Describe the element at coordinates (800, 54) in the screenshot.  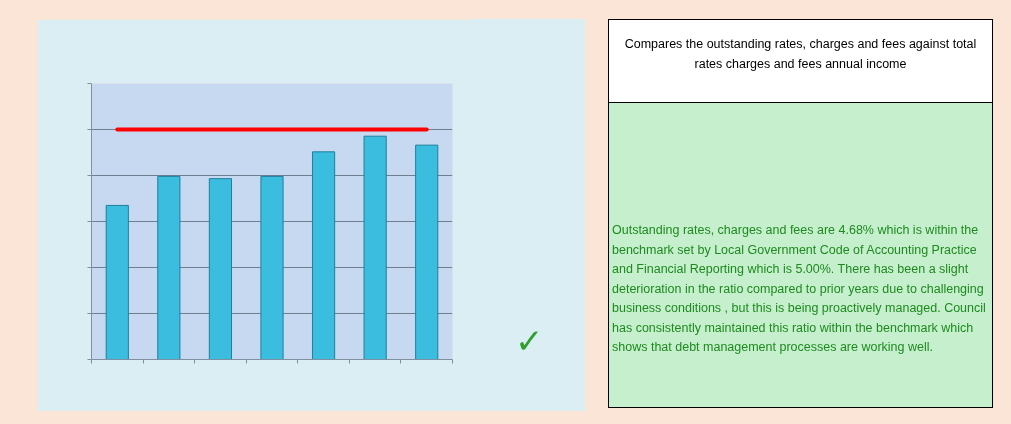
I see `text: Compares the outstanding rates, charges and fees against total rates charges and fees annual income` at that location.